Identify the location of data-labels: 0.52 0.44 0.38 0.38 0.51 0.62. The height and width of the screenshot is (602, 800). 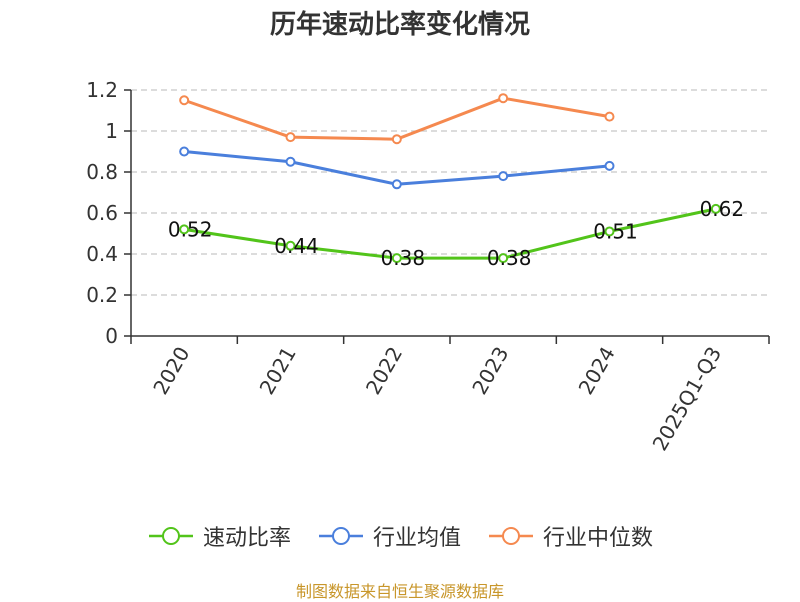
(456, 233).